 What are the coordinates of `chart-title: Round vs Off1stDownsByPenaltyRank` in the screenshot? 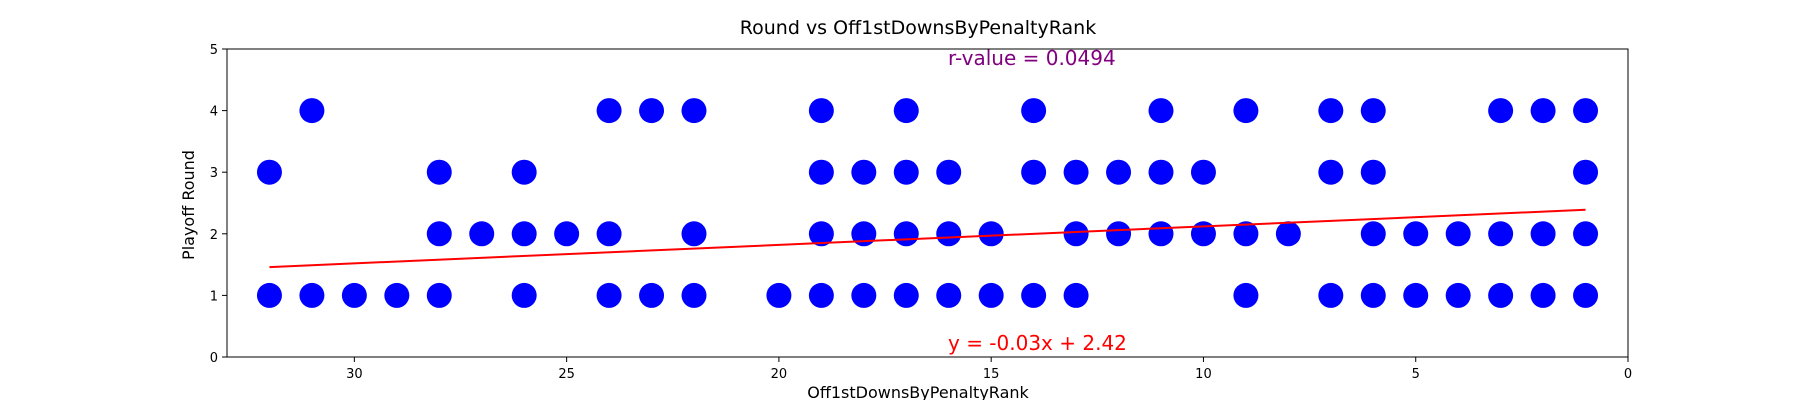 It's located at (918, 28).